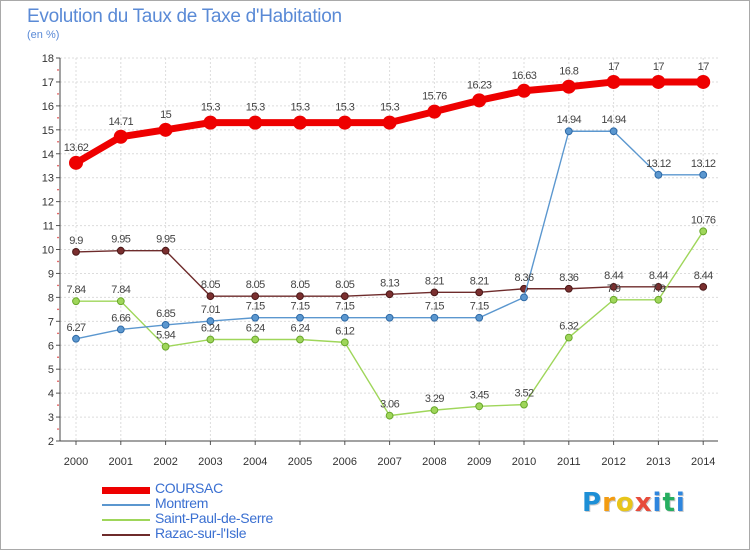 This screenshot has width=750, height=550. I want to click on x-tick-label: 2006, so click(345, 462).